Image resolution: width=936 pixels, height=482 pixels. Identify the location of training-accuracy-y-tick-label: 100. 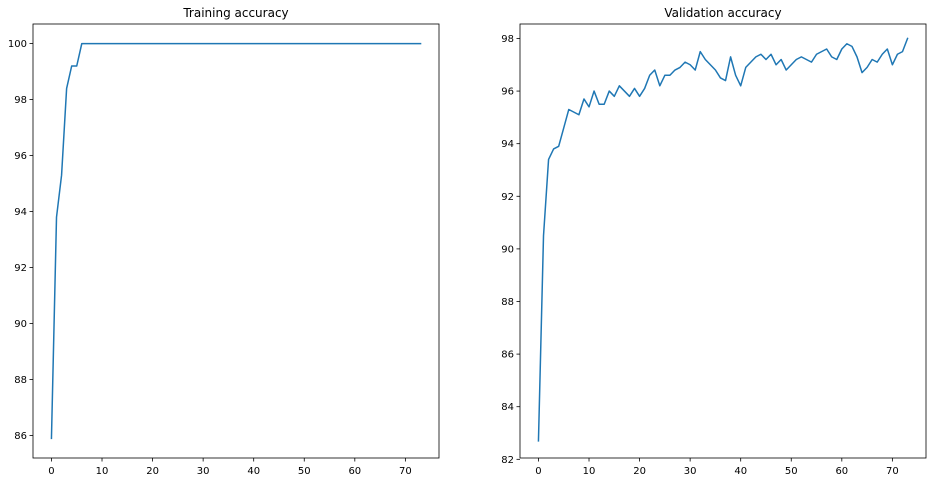
(17, 44).